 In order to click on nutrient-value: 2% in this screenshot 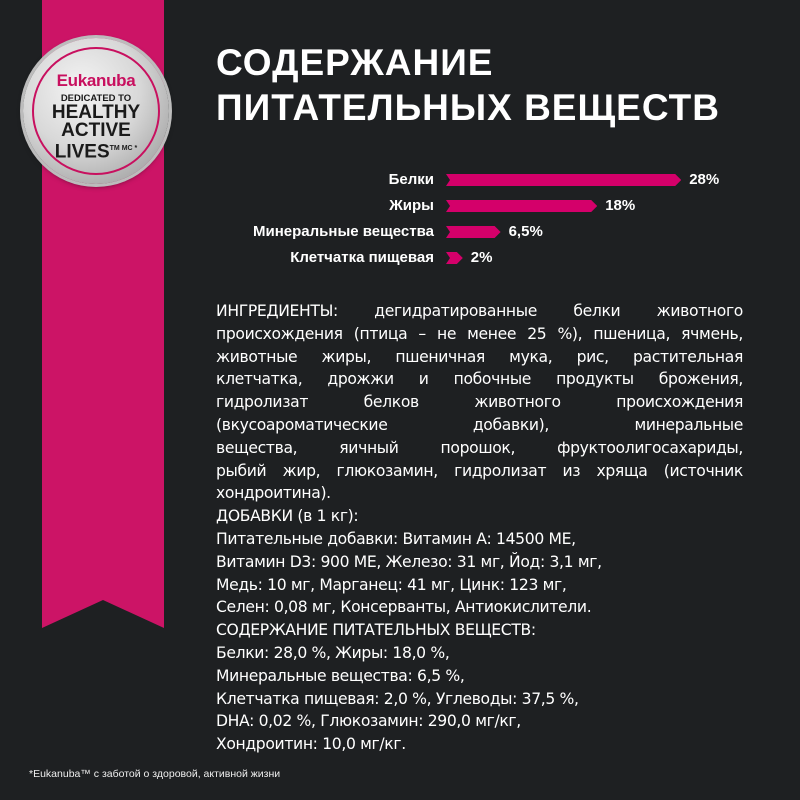, I will do `click(481, 257)`.